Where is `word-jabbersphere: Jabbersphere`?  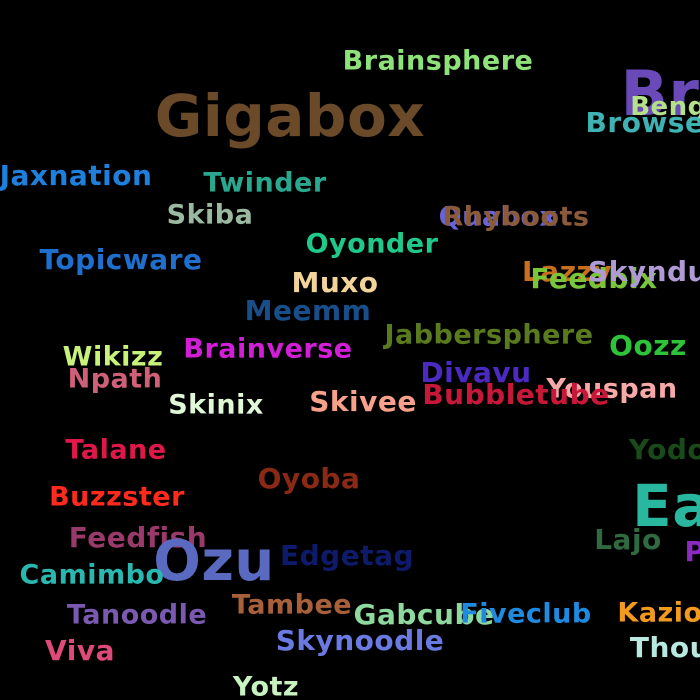 word-jabbersphere: Jabbersphere is located at coordinates (489, 335).